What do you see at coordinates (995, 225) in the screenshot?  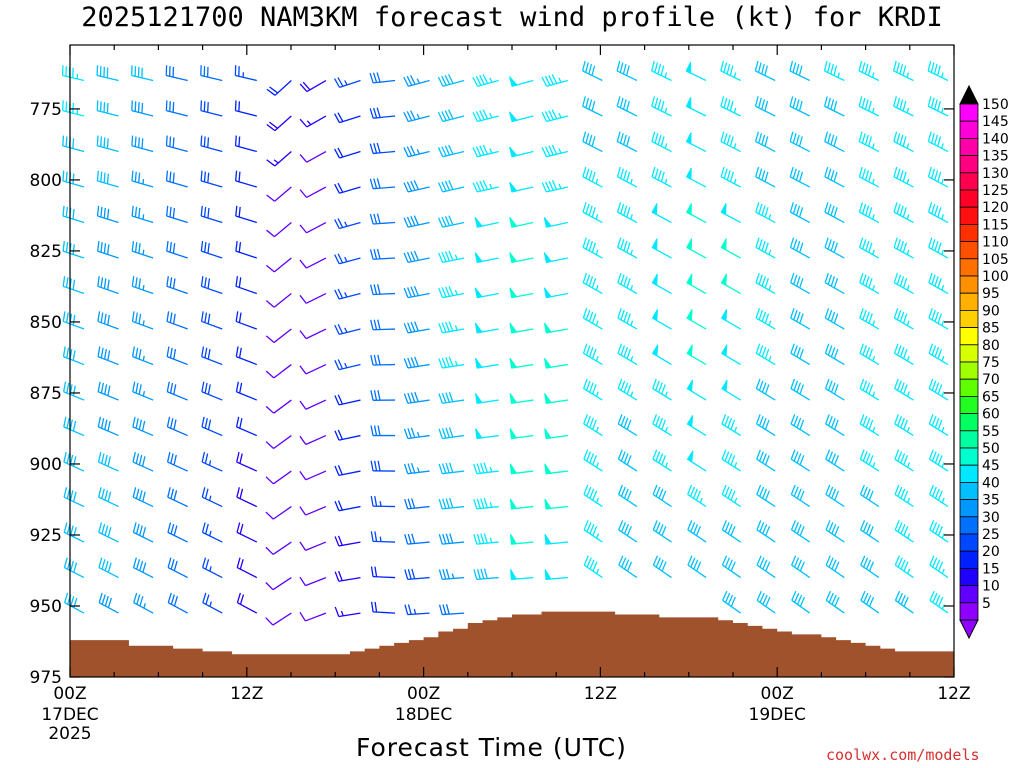 I see `colorbar-label: 115` at bounding box center [995, 225].